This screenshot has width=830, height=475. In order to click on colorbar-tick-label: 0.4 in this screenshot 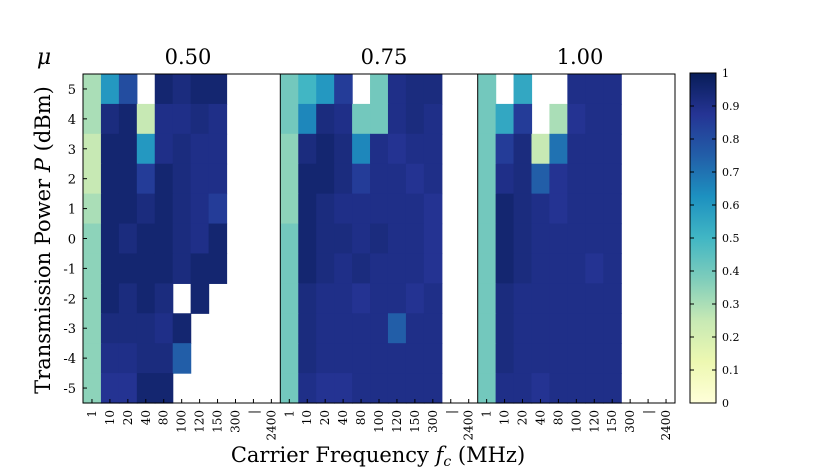, I will do `click(731, 271)`.